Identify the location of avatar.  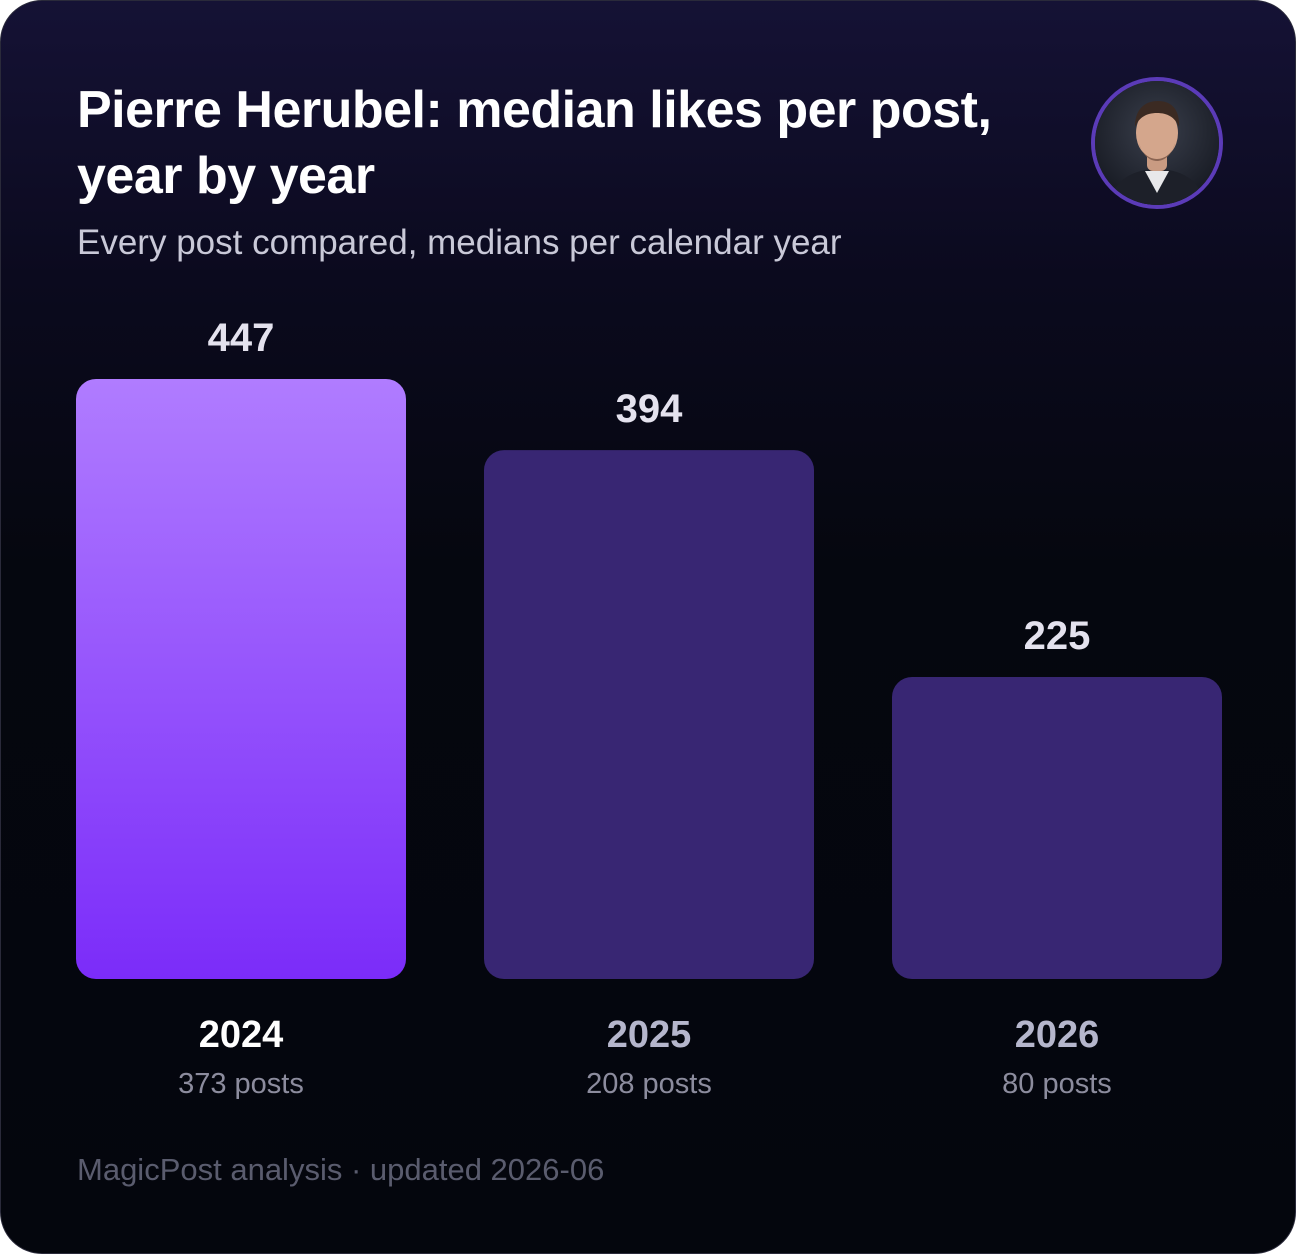
(1157, 143).